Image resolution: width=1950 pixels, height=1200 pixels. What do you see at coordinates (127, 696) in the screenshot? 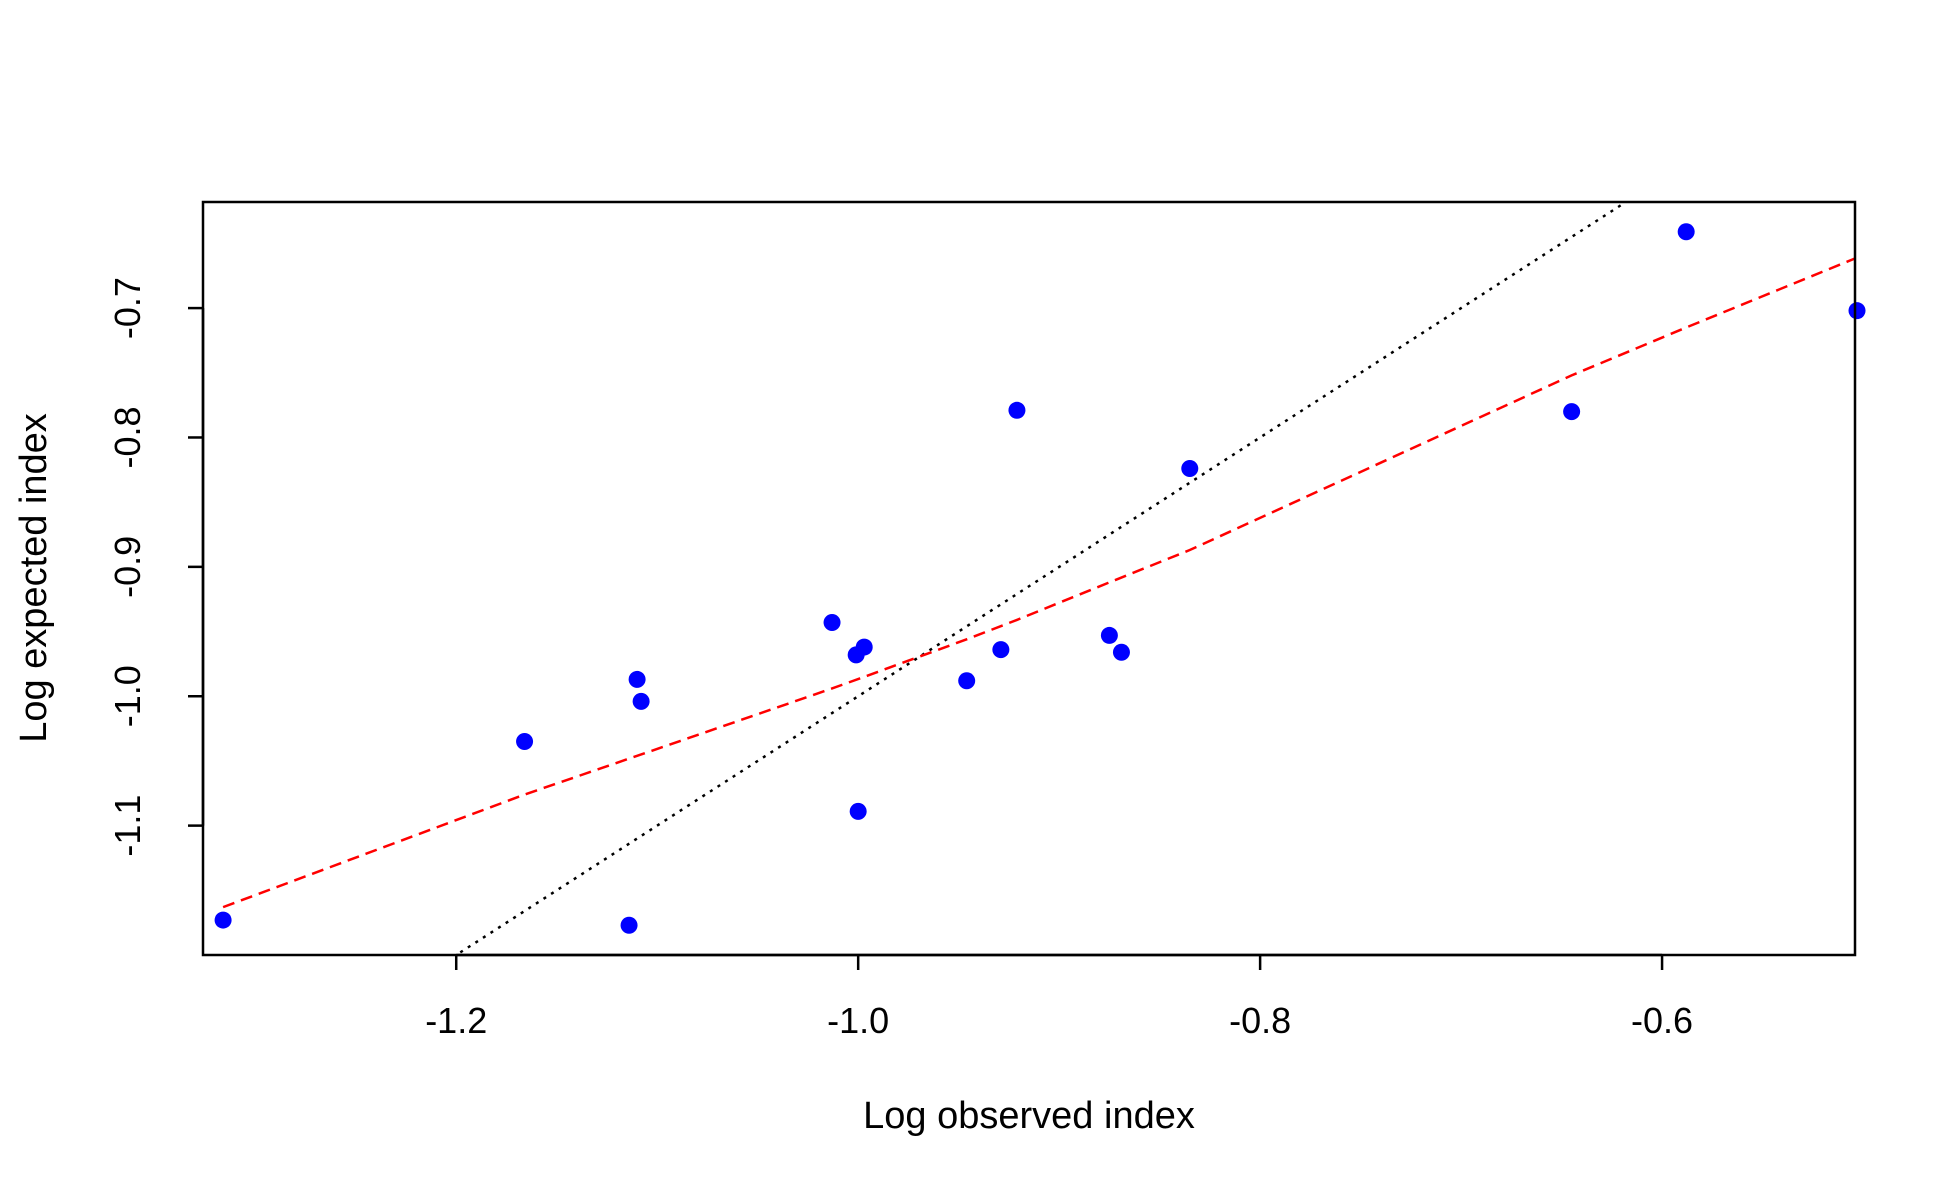
I see `y-tick-label: -1.0` at bounding box center [127, 696].